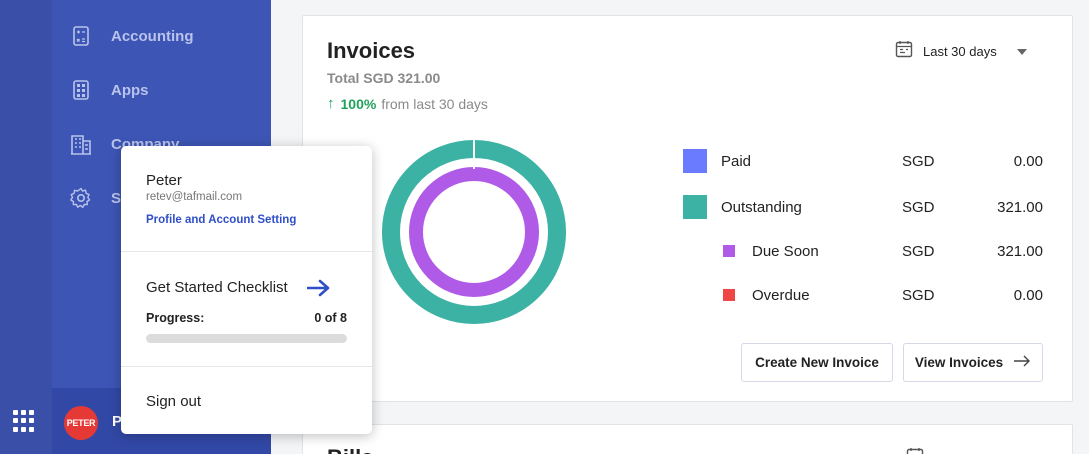 The height and width of the screenshot is (454, 1089). What do you see at coordinates (194, 197) in the screenshot?
I see `profile-email: retev@tafmail.com` at bounding box center [194, 197].